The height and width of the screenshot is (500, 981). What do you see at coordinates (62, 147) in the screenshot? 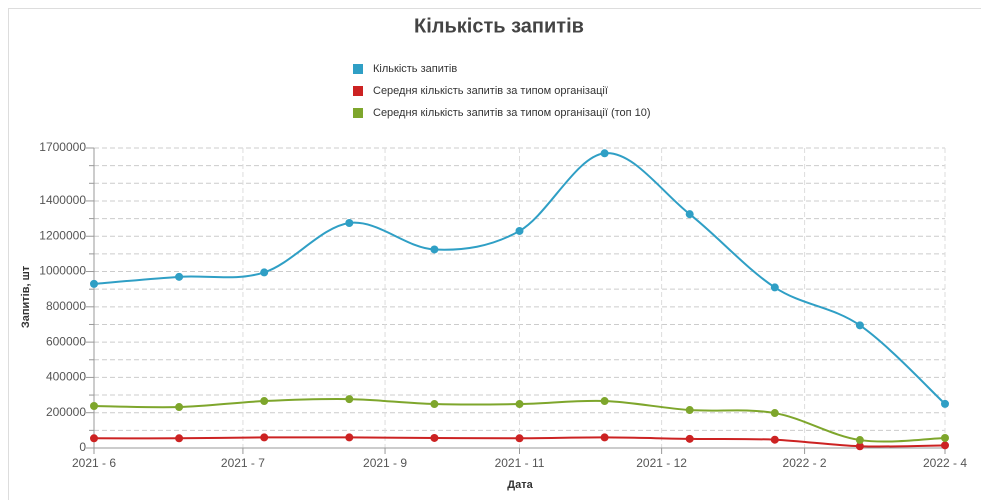
I see `y-tick-label: 1700000` at bounding box center [62, 147].